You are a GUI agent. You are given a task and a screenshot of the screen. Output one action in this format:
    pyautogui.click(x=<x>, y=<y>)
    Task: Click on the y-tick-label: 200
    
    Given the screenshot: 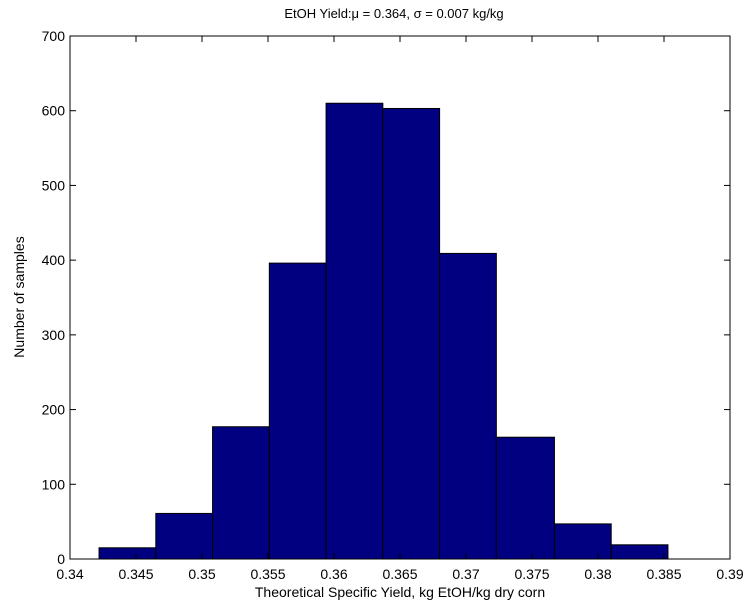 What is the action you would take?
    pyautogui.click(x=54, y=410)
    